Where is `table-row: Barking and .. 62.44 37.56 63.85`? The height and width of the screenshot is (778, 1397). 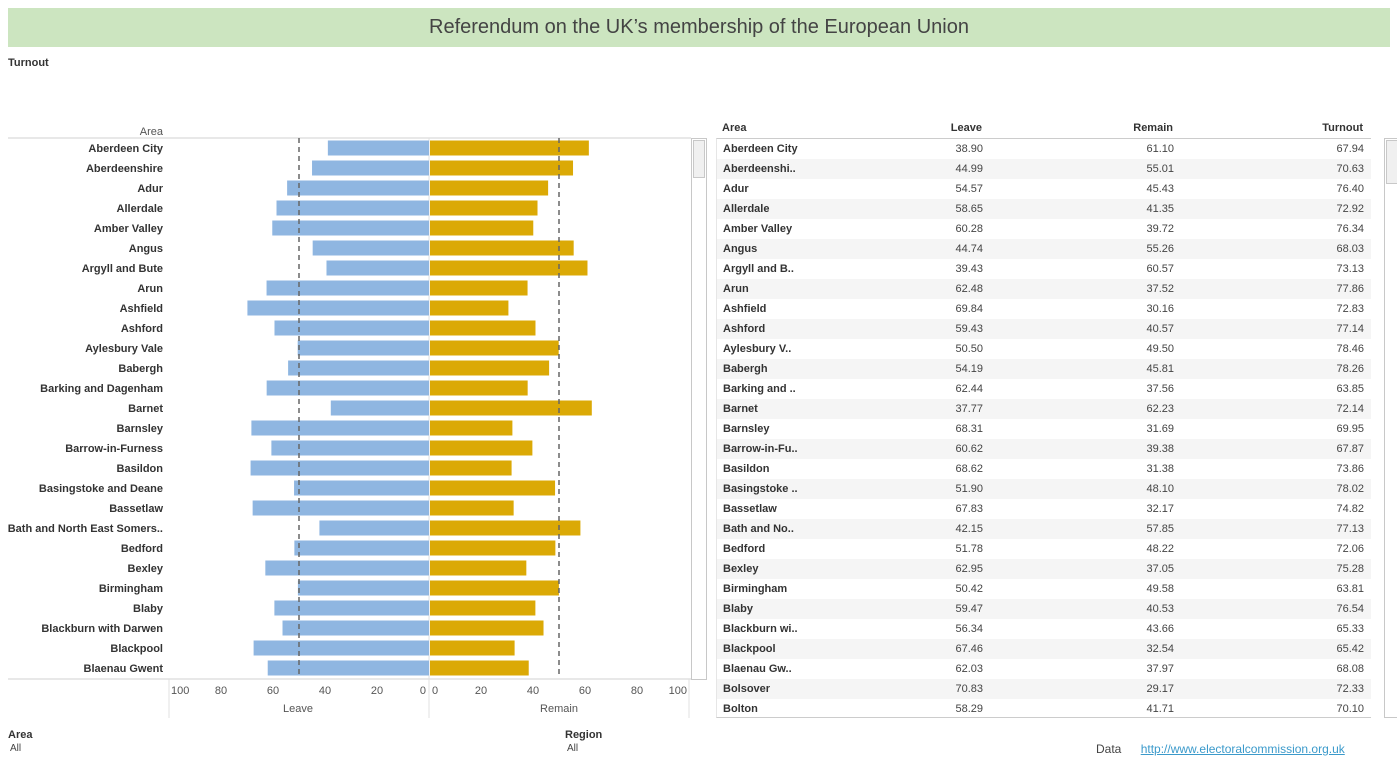
table-row: Barking and .. 62.44 37.56 63.85 is located at coordinates (1044, 389).